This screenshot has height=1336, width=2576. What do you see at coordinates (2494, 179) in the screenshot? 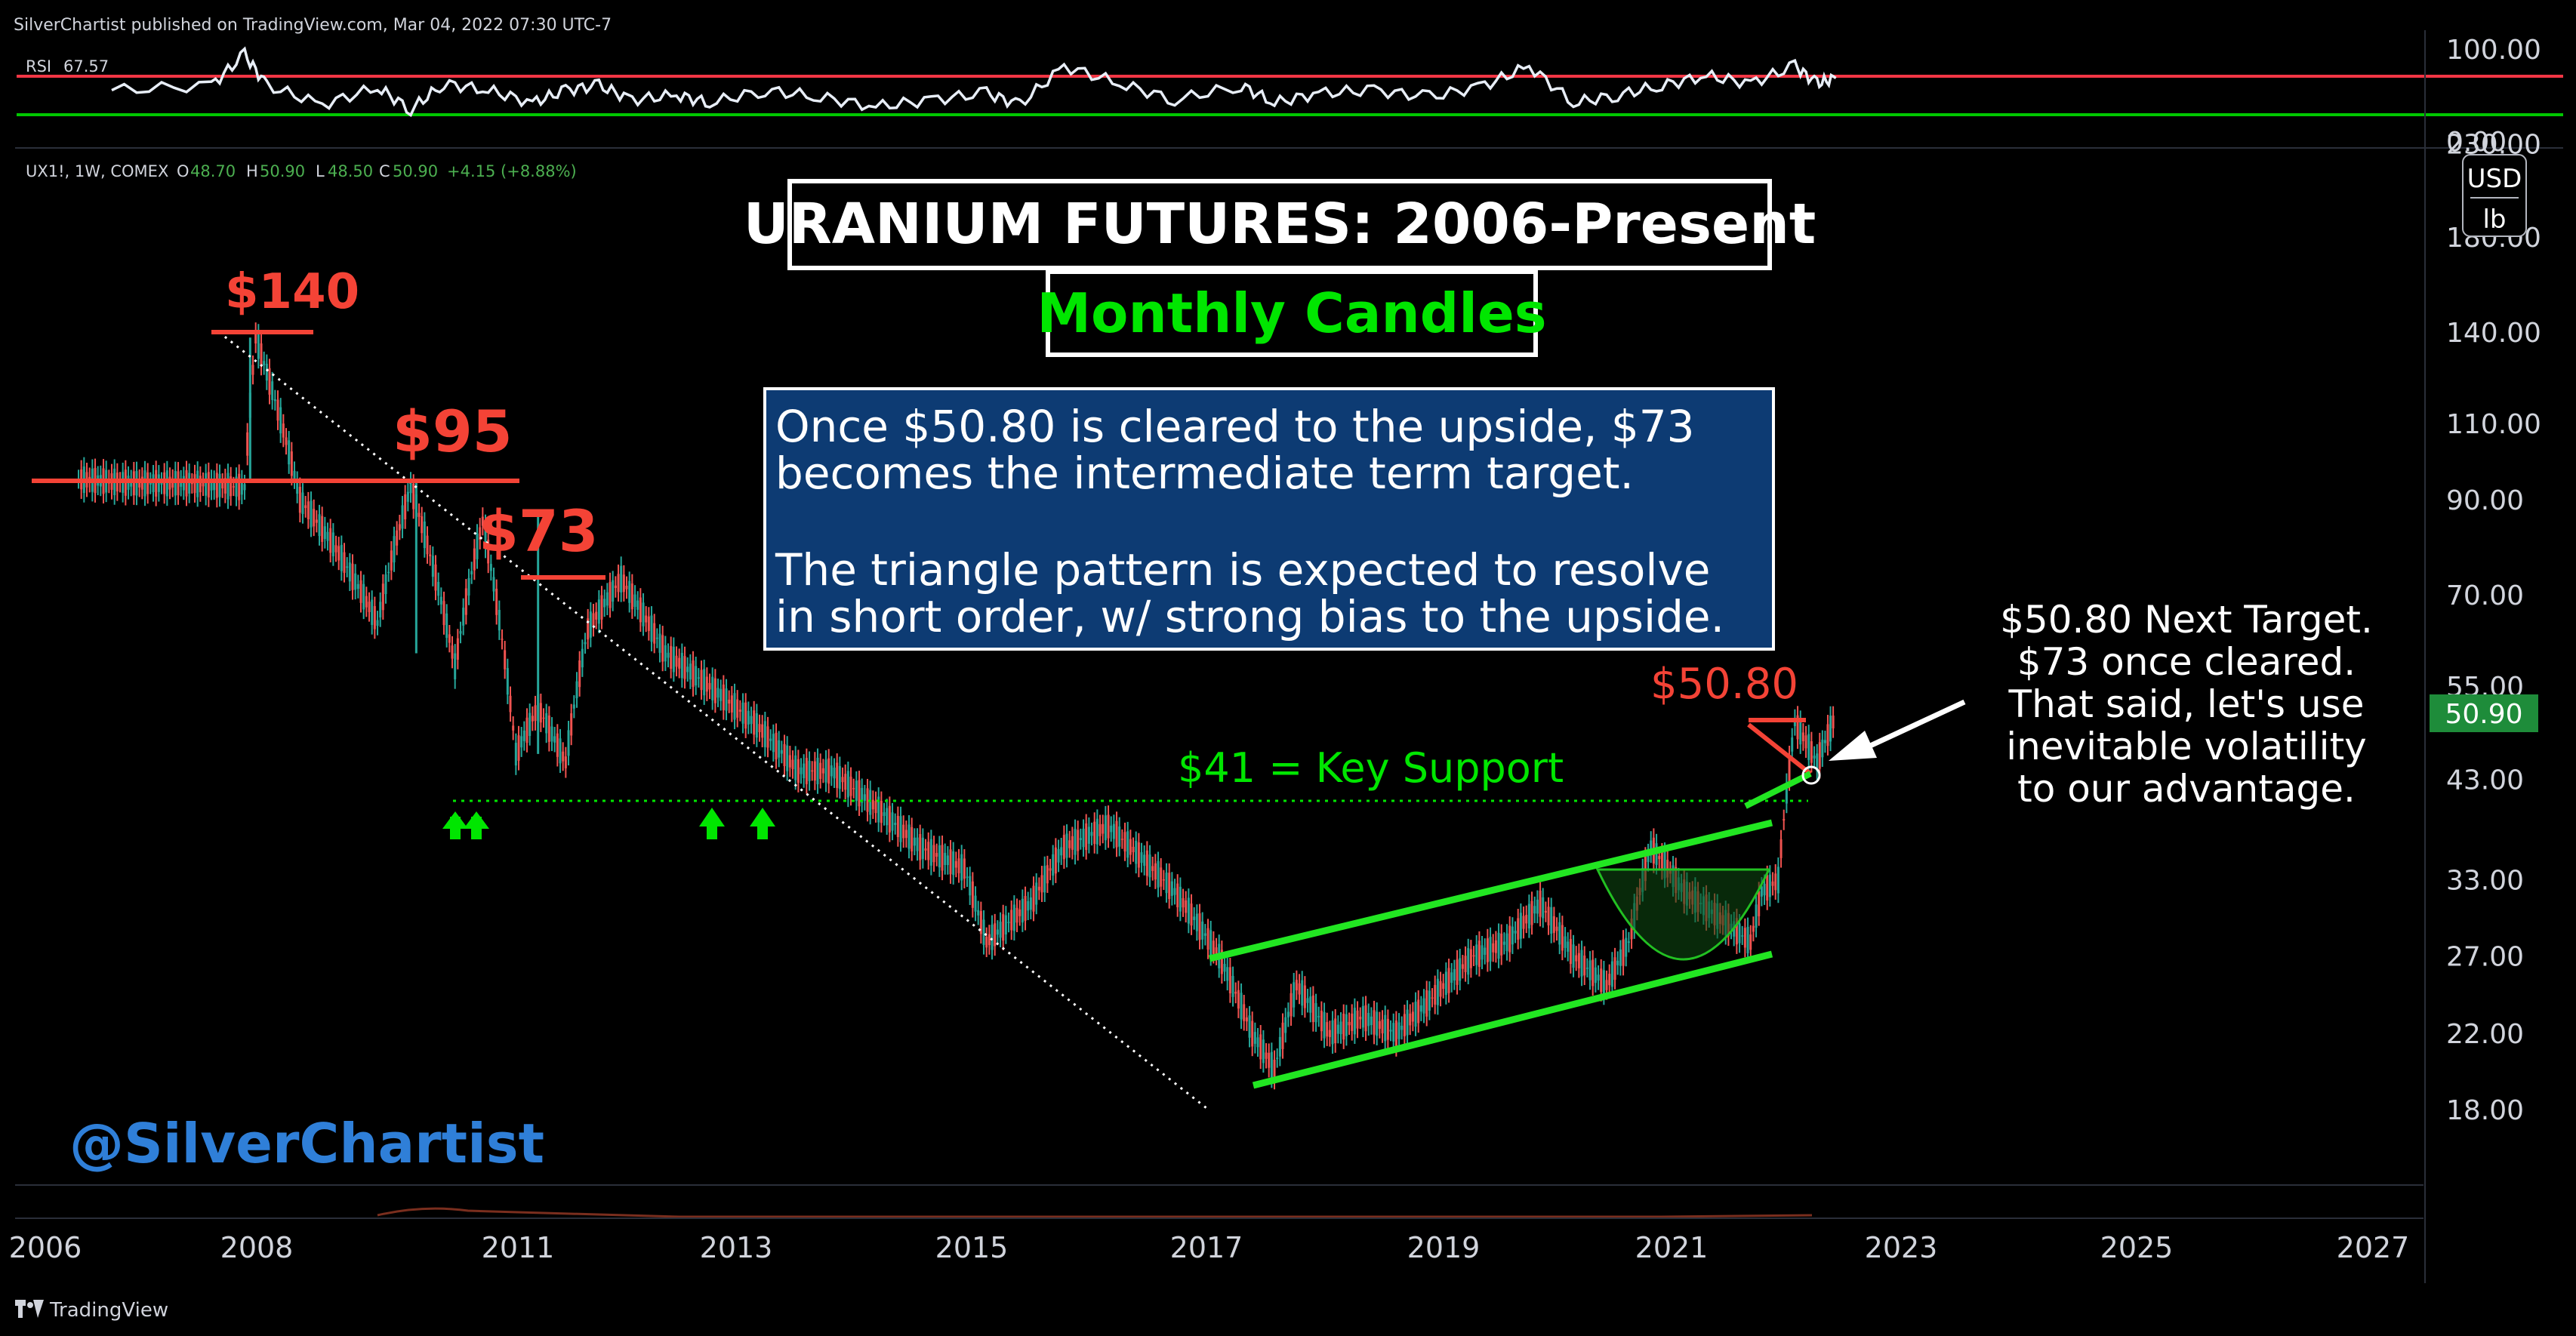
I see `currency-unit: USD` at bounding box center [2494, 179].